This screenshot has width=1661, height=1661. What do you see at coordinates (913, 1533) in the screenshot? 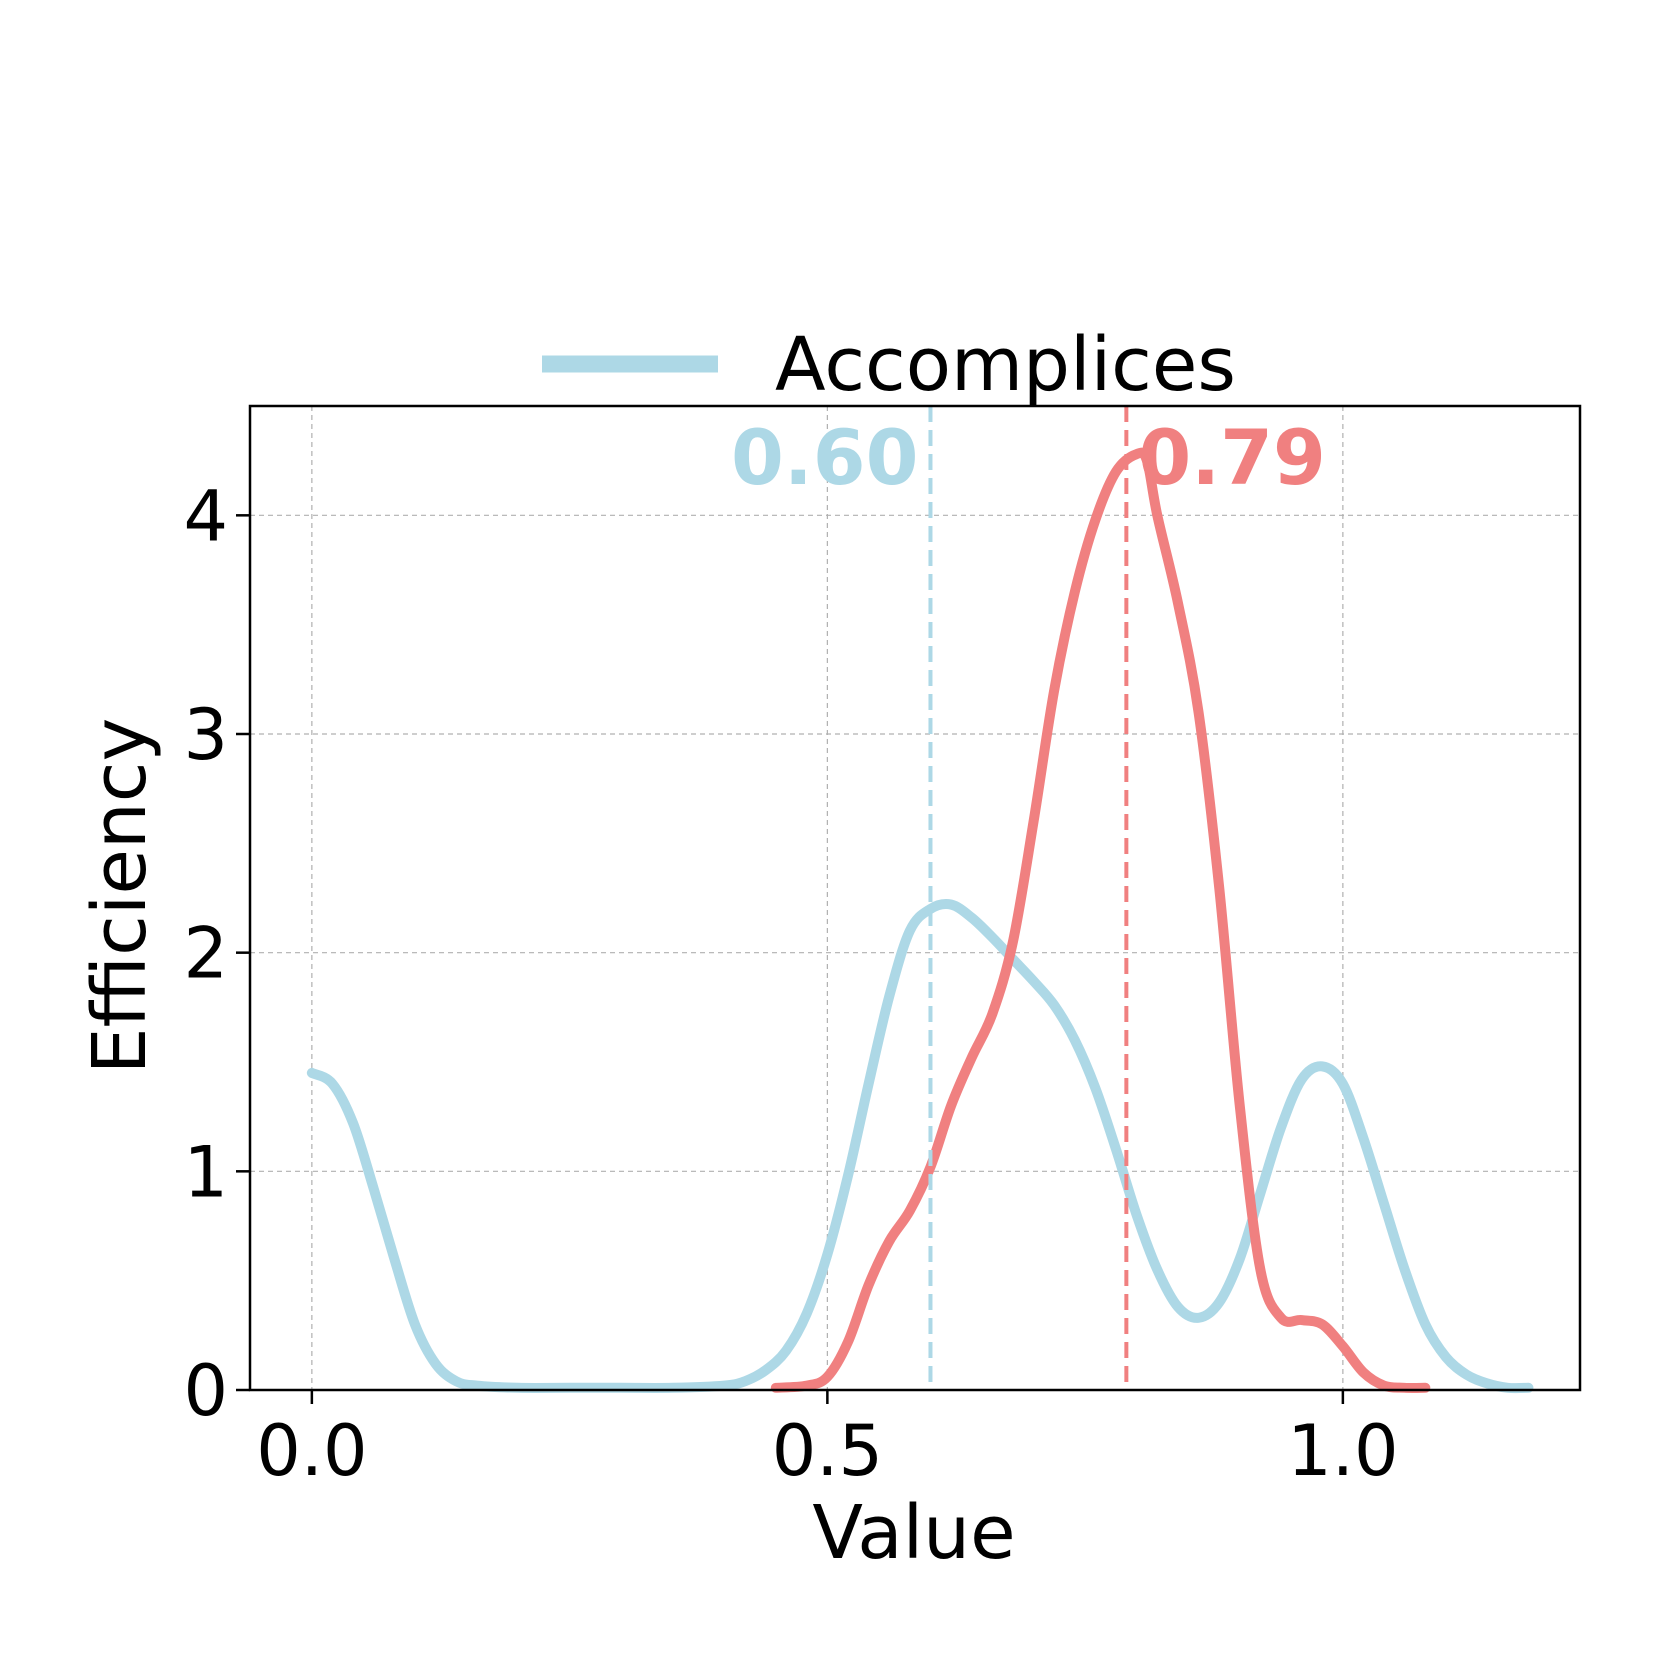
I see `x-axis-title: Value` at bounding box center [913, 1533].